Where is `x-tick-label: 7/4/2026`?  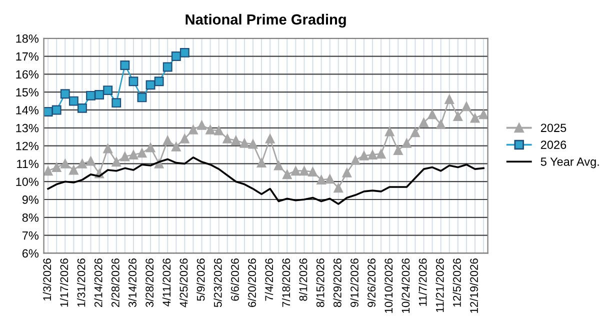 x-tick-label: 7/4/2026 is located at coordinates (269, 279).